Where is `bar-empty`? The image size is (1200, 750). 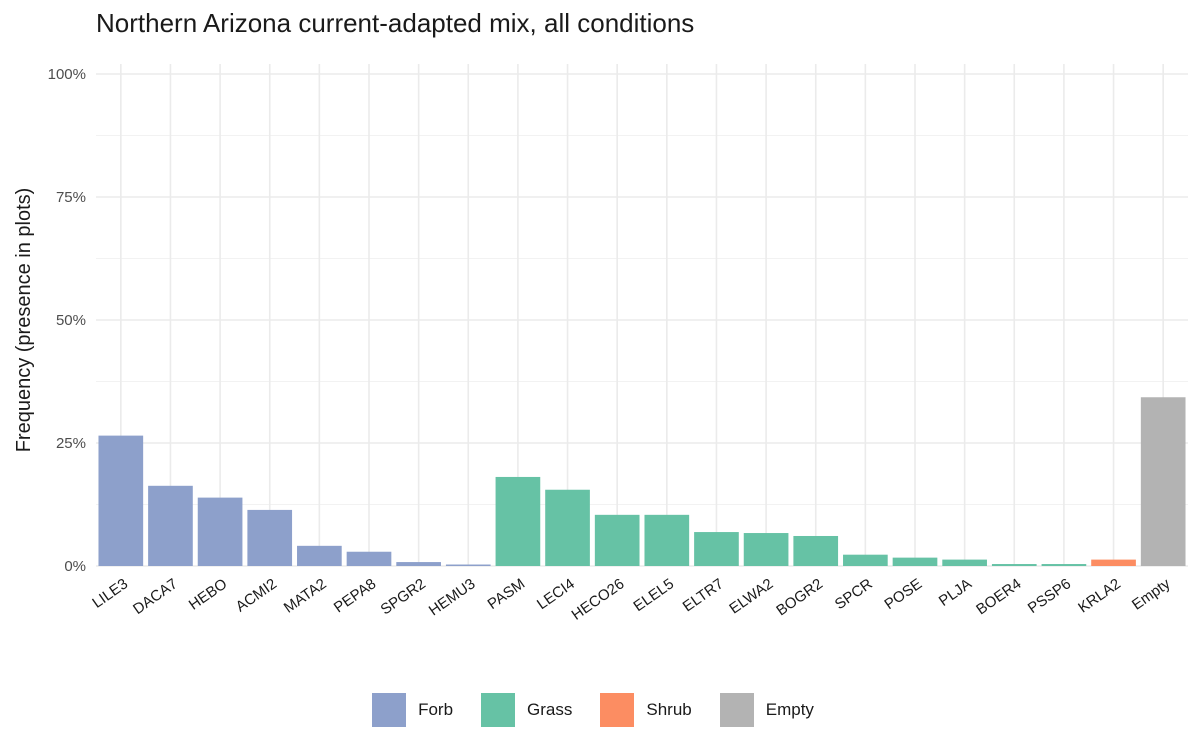
bar-empty is located at coordinates (1163, 481).